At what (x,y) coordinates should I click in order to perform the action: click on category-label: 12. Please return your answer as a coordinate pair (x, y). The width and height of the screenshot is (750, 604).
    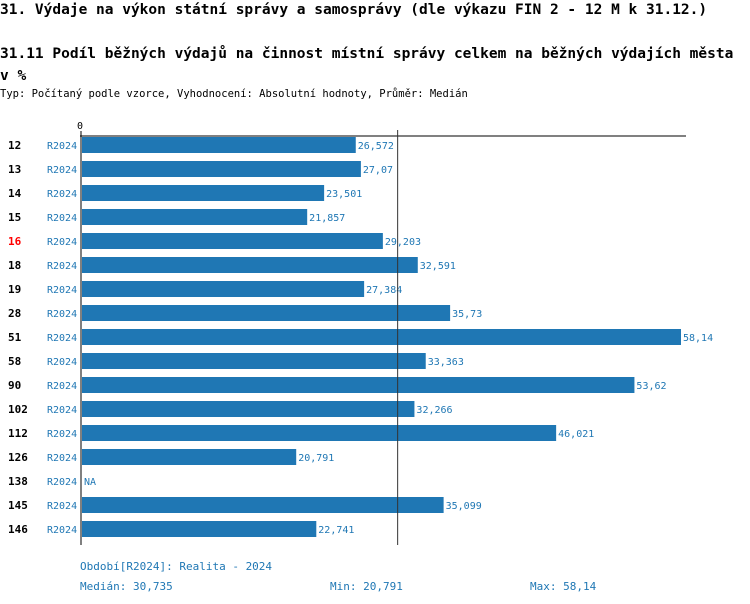
    Looking at the image, I should click on (14, 145).